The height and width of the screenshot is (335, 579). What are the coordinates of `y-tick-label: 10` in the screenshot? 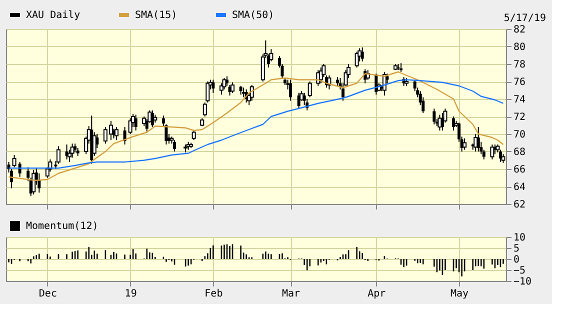 It's located at (520, 238).